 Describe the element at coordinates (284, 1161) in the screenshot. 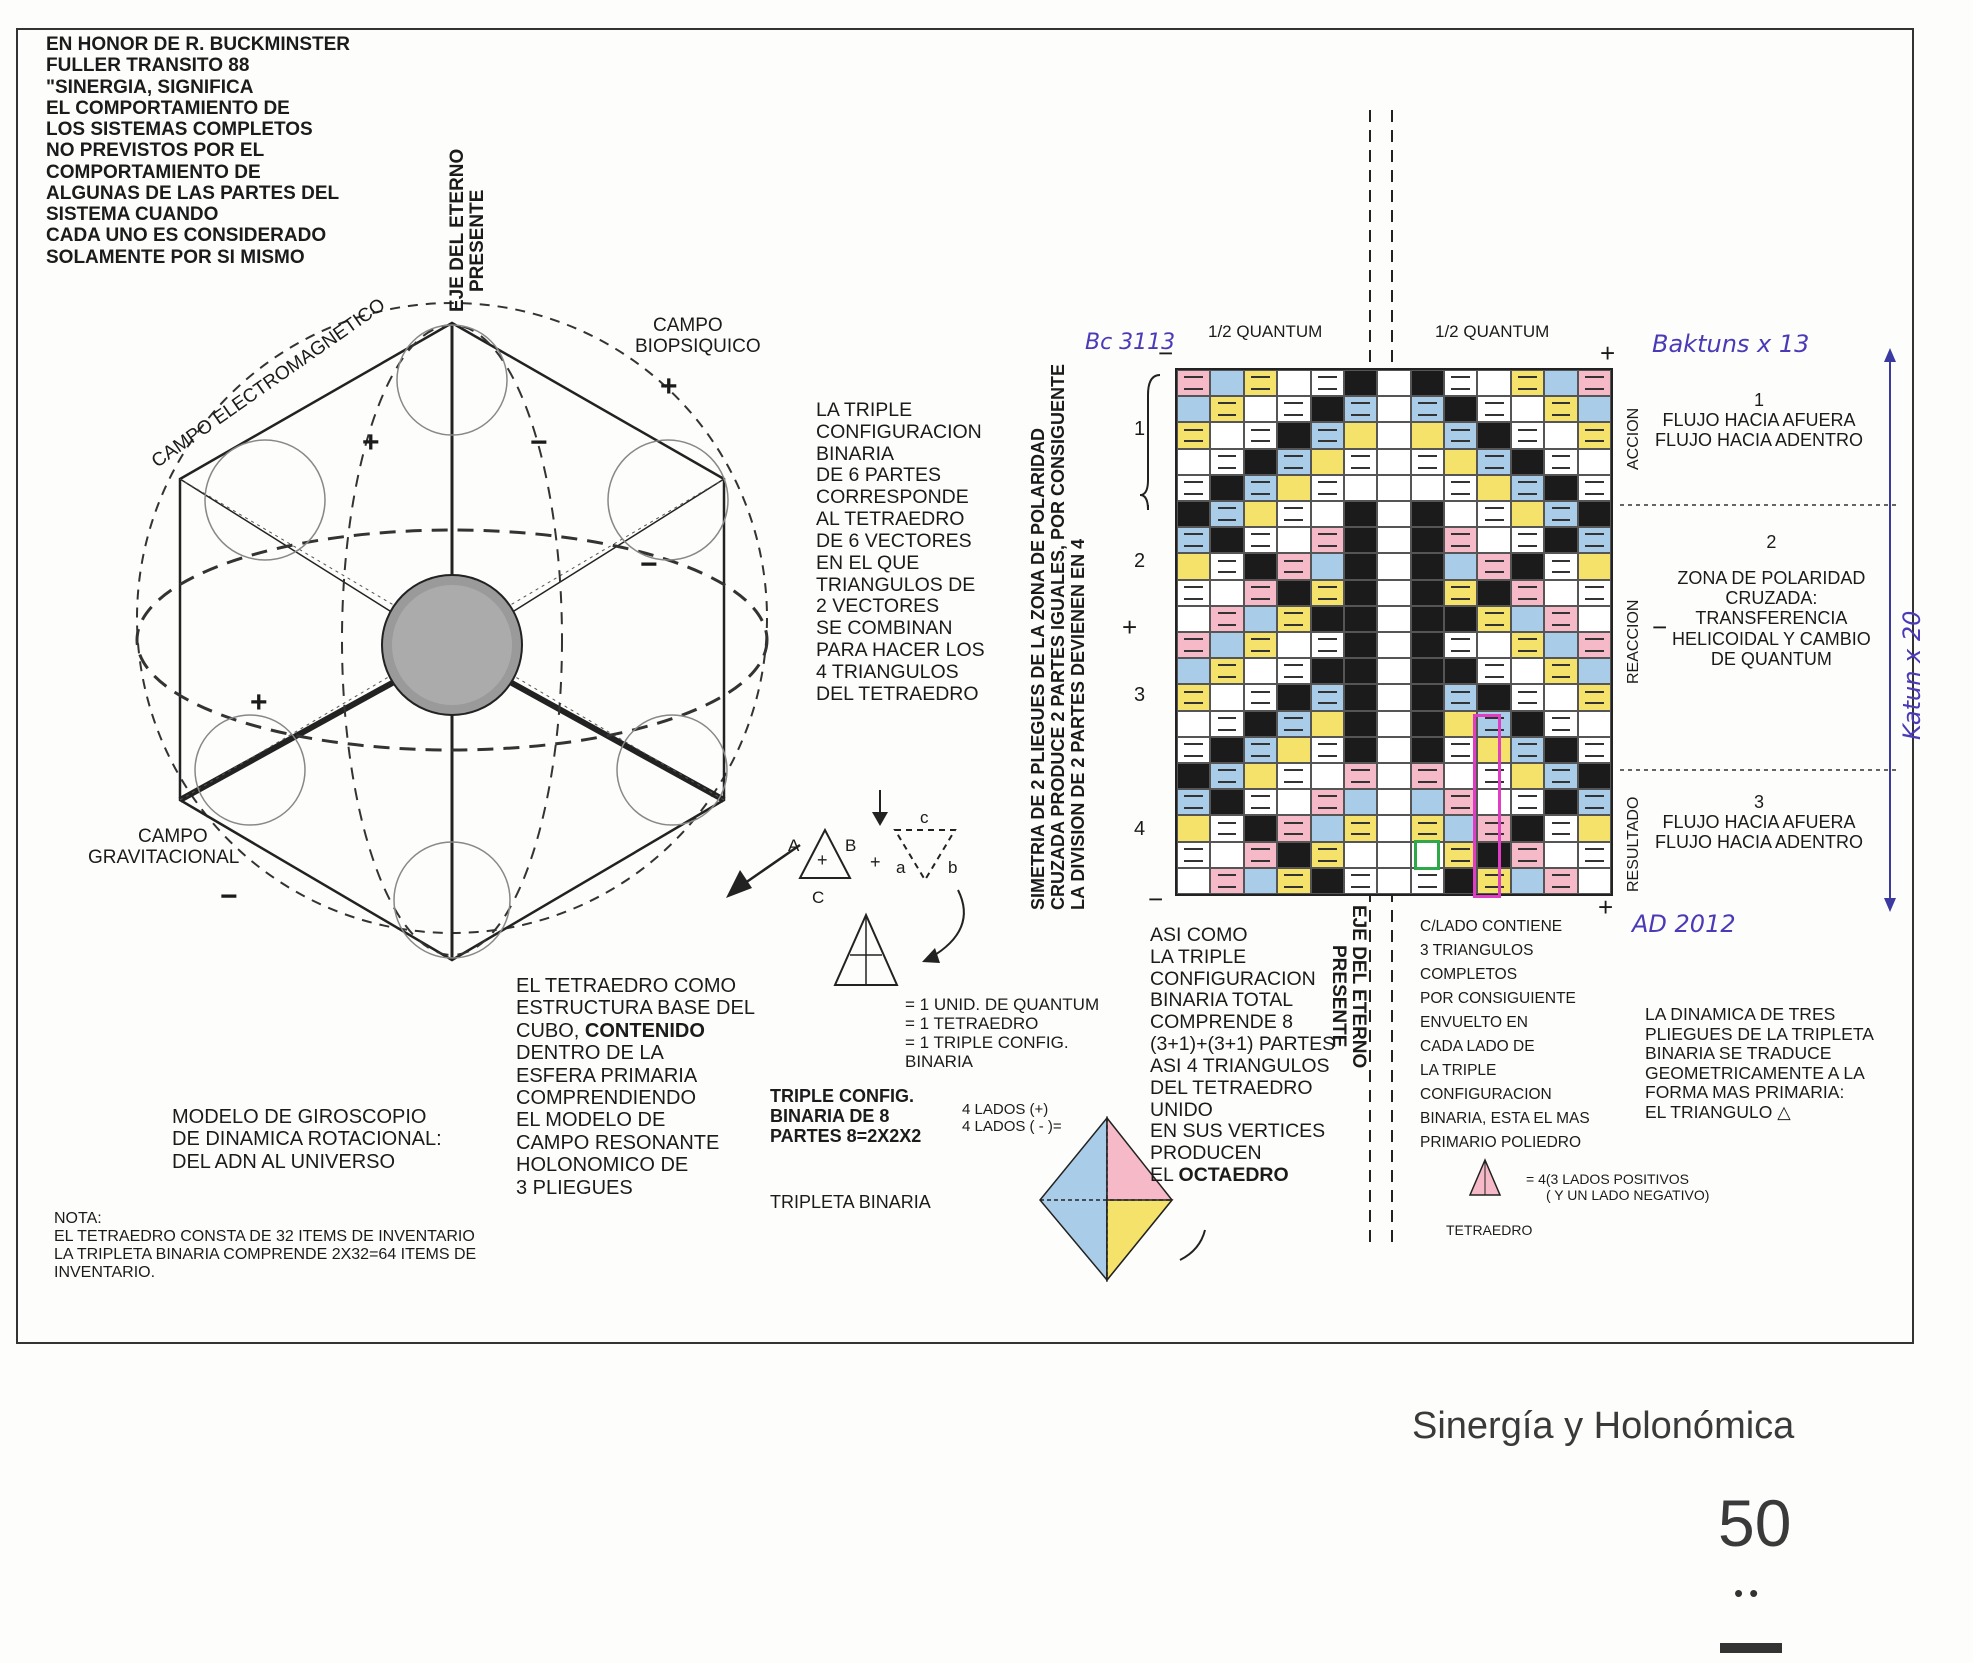

I see `text-line: DEL ADN AL UNIVERSO` at that location.